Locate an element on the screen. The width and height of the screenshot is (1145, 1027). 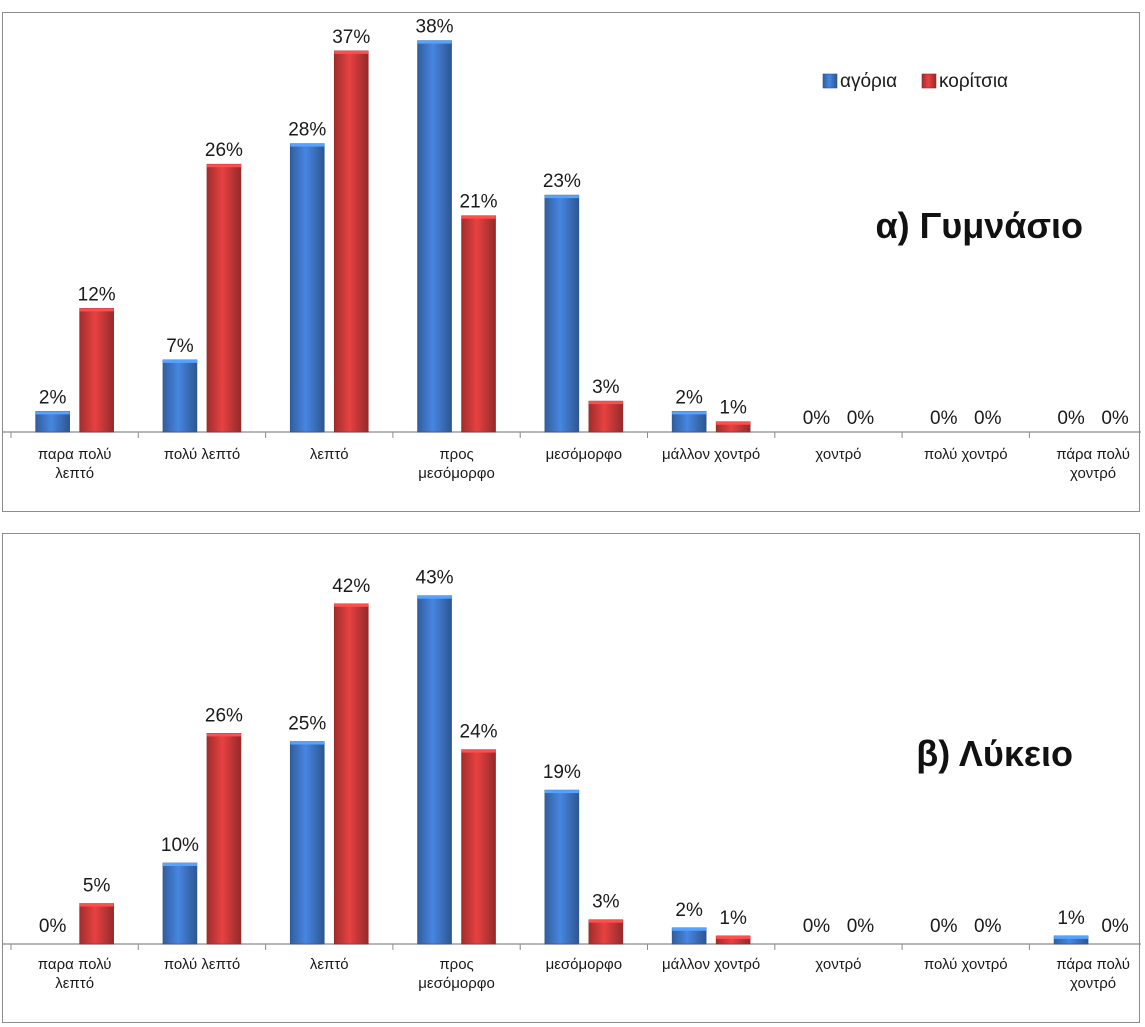
data-label-boys: 43% is located at coordinates (435, 578).